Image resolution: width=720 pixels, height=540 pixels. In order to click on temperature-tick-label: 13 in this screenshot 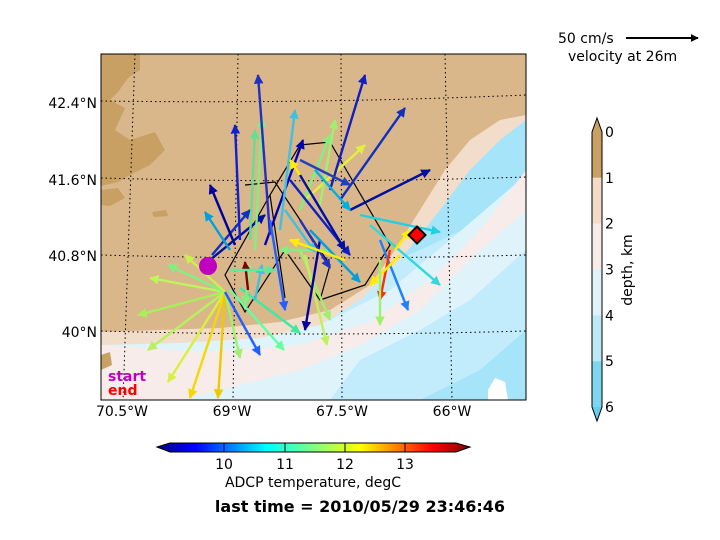, I will do `click(405, 465)`.